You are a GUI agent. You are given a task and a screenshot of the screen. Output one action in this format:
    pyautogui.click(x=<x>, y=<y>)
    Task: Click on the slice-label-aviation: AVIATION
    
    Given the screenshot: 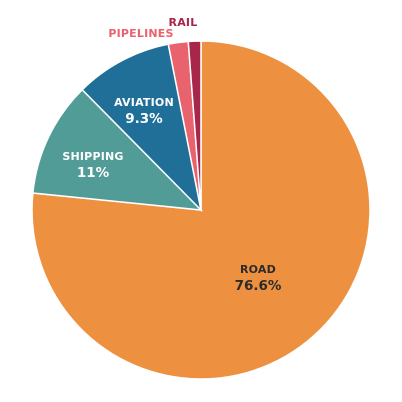 What is the action you would take?
    pyautogui.click(x=144, y=102)
    